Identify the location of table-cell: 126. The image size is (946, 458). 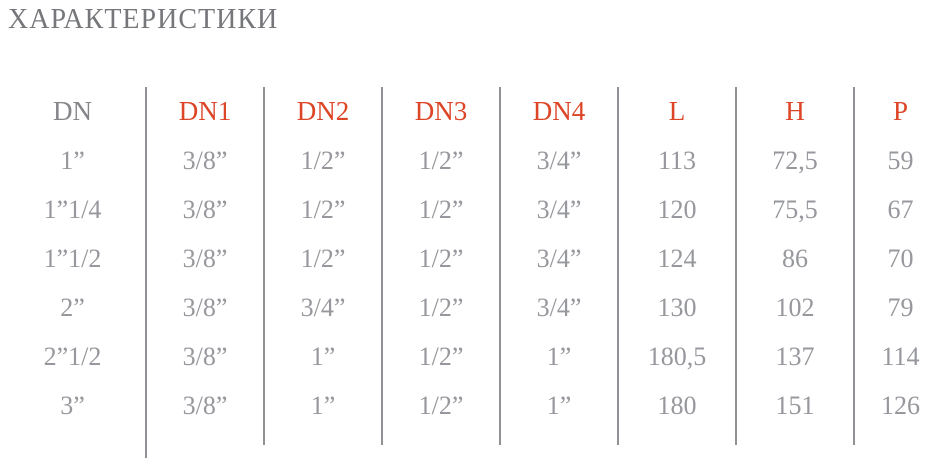
(899, 405).